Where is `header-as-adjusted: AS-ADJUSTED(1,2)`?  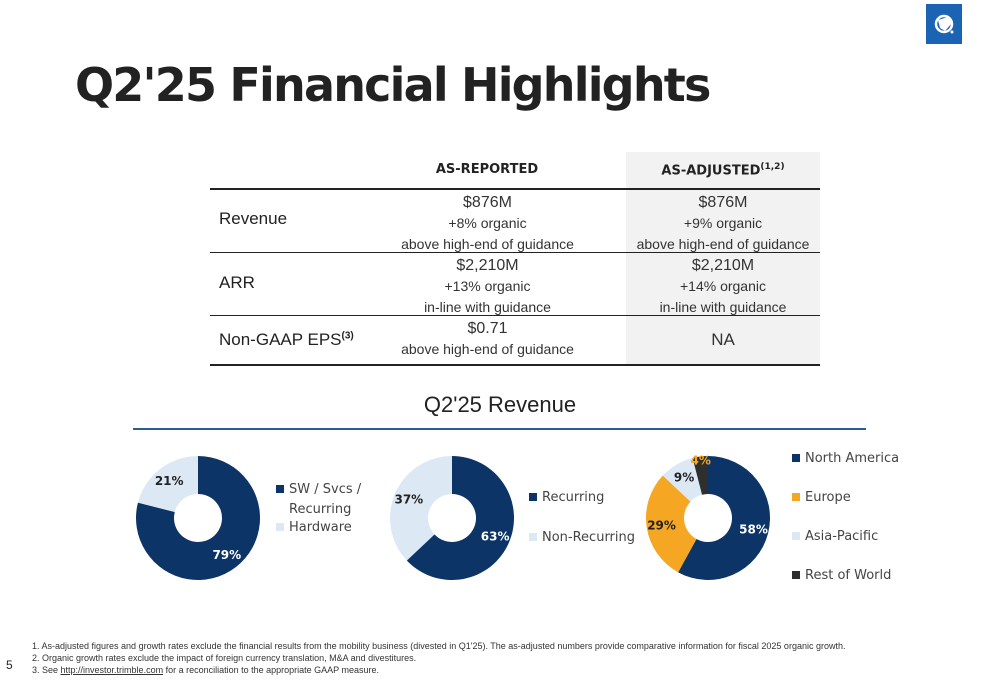
header-as-adjusted: AS-ADJUSTED(1,2) is located at coordinates (723, 170).